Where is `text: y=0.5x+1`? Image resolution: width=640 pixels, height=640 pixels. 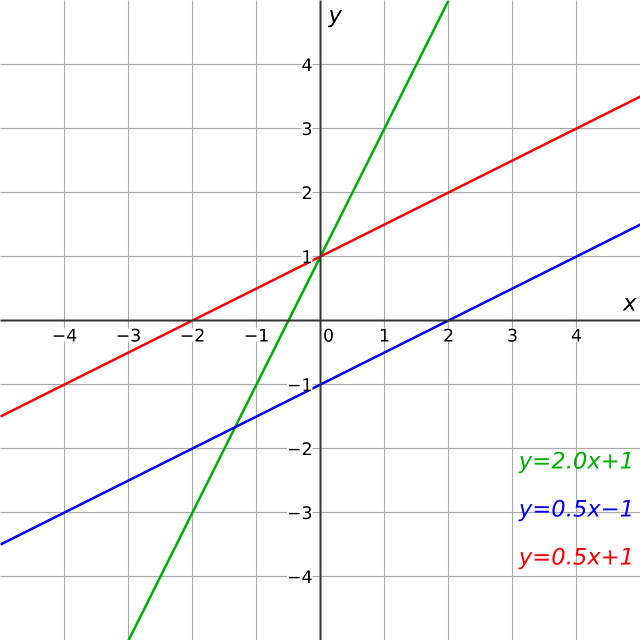
text: y=0.5x+1 is located at coordinates (576, 557).